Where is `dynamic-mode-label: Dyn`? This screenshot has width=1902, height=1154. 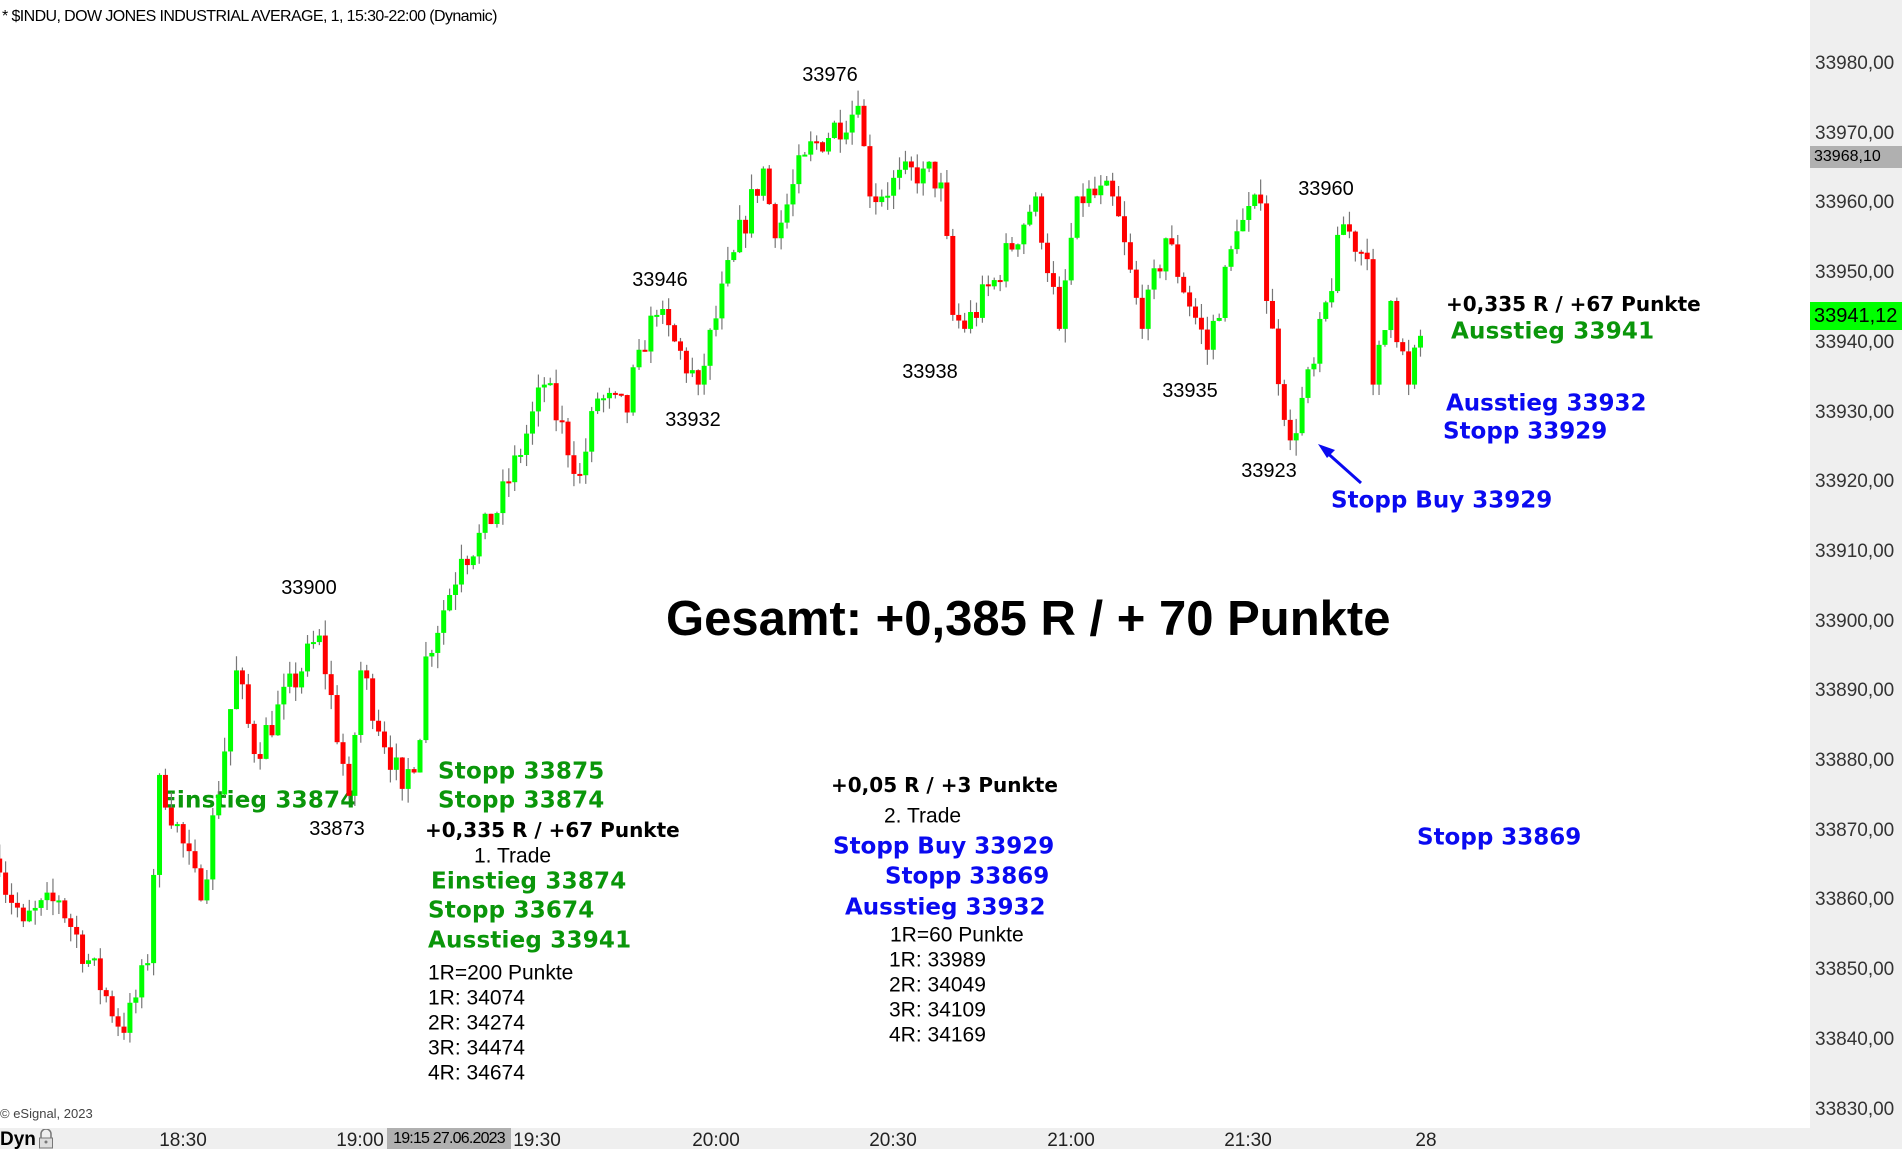 dynamic-mode-label: Dyn is located at coordinates (18, 1139).